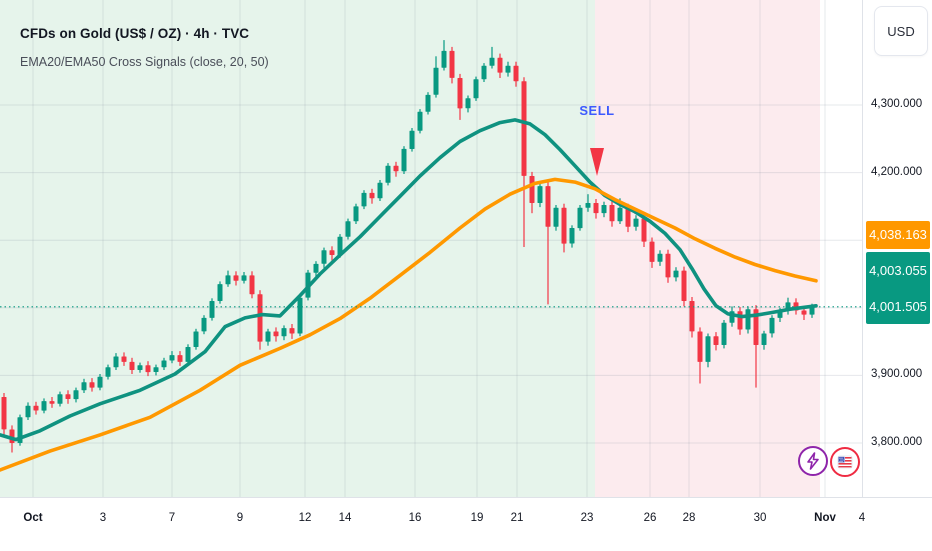 The height and width of the screenshot is (551, 932). I want to click on ema50-price-badge: 4,038.163, so click(898, 235).